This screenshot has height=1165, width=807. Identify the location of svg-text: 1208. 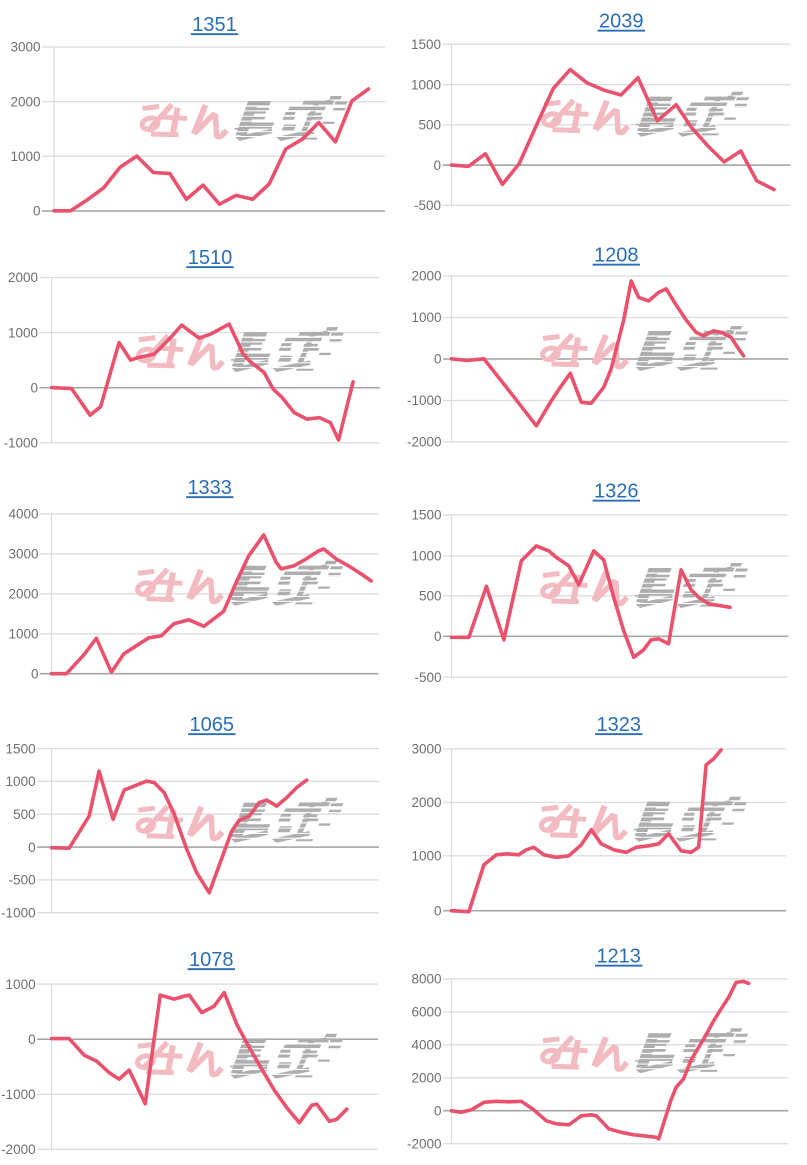
(616, 256).